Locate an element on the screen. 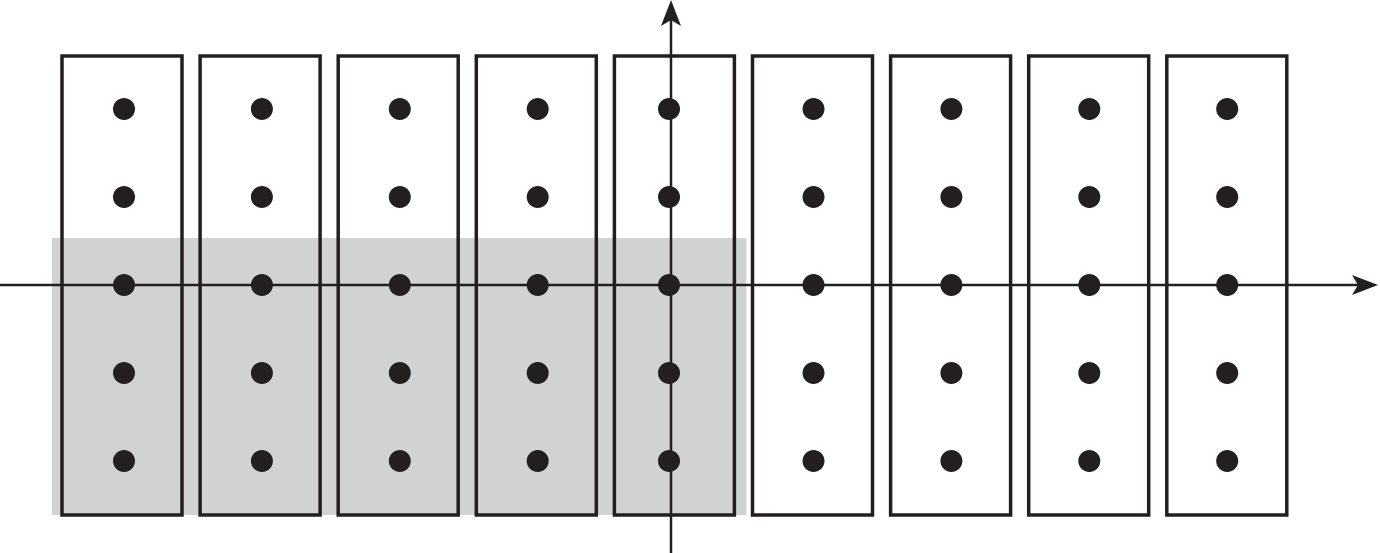  x-axis-arrowhead is located at coordinates (1365, 285).